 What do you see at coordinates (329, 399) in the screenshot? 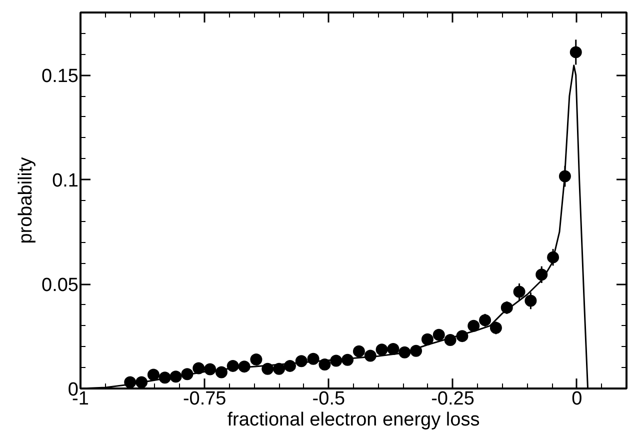
I see `x-tick-label: -0.5` at bounding box center [329, 399].